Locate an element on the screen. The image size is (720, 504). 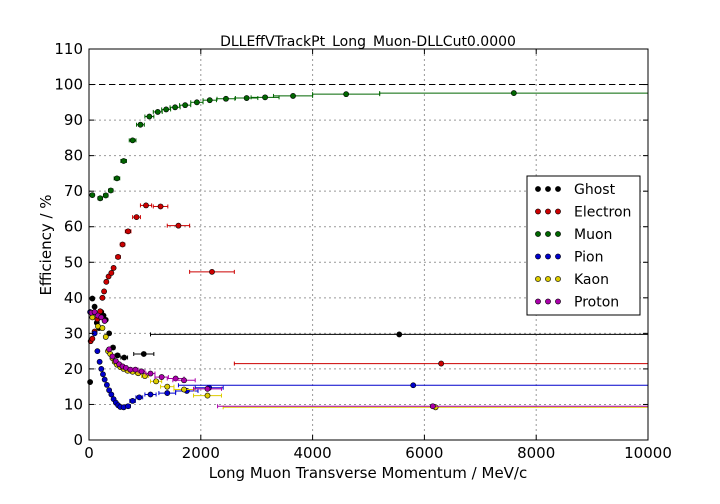
legend-label: Kaon is located at coordinates (591, 280).